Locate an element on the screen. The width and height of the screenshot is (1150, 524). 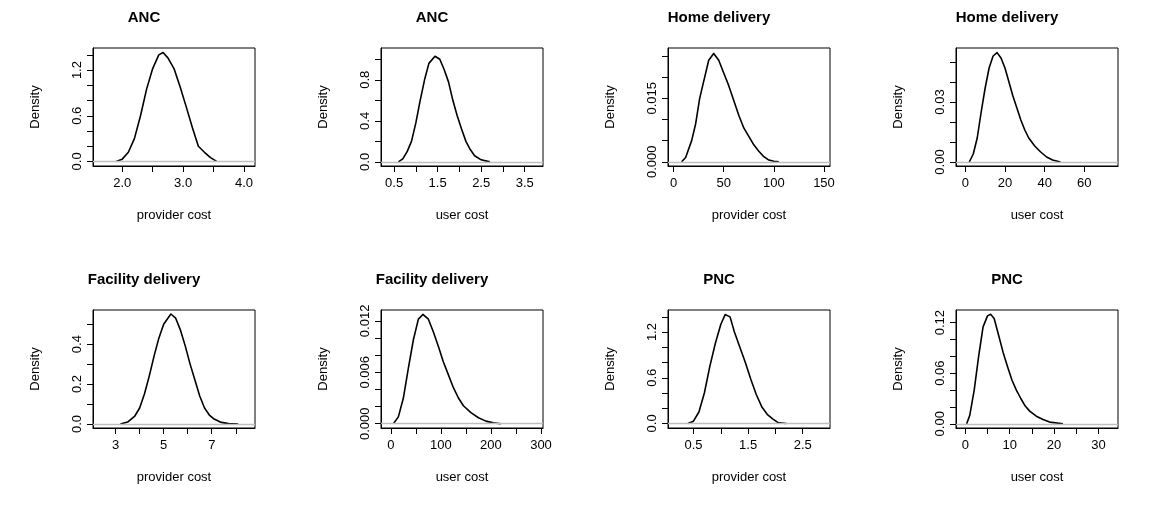
y-tick-label: 0.06 is located at coordinates (939, 373).